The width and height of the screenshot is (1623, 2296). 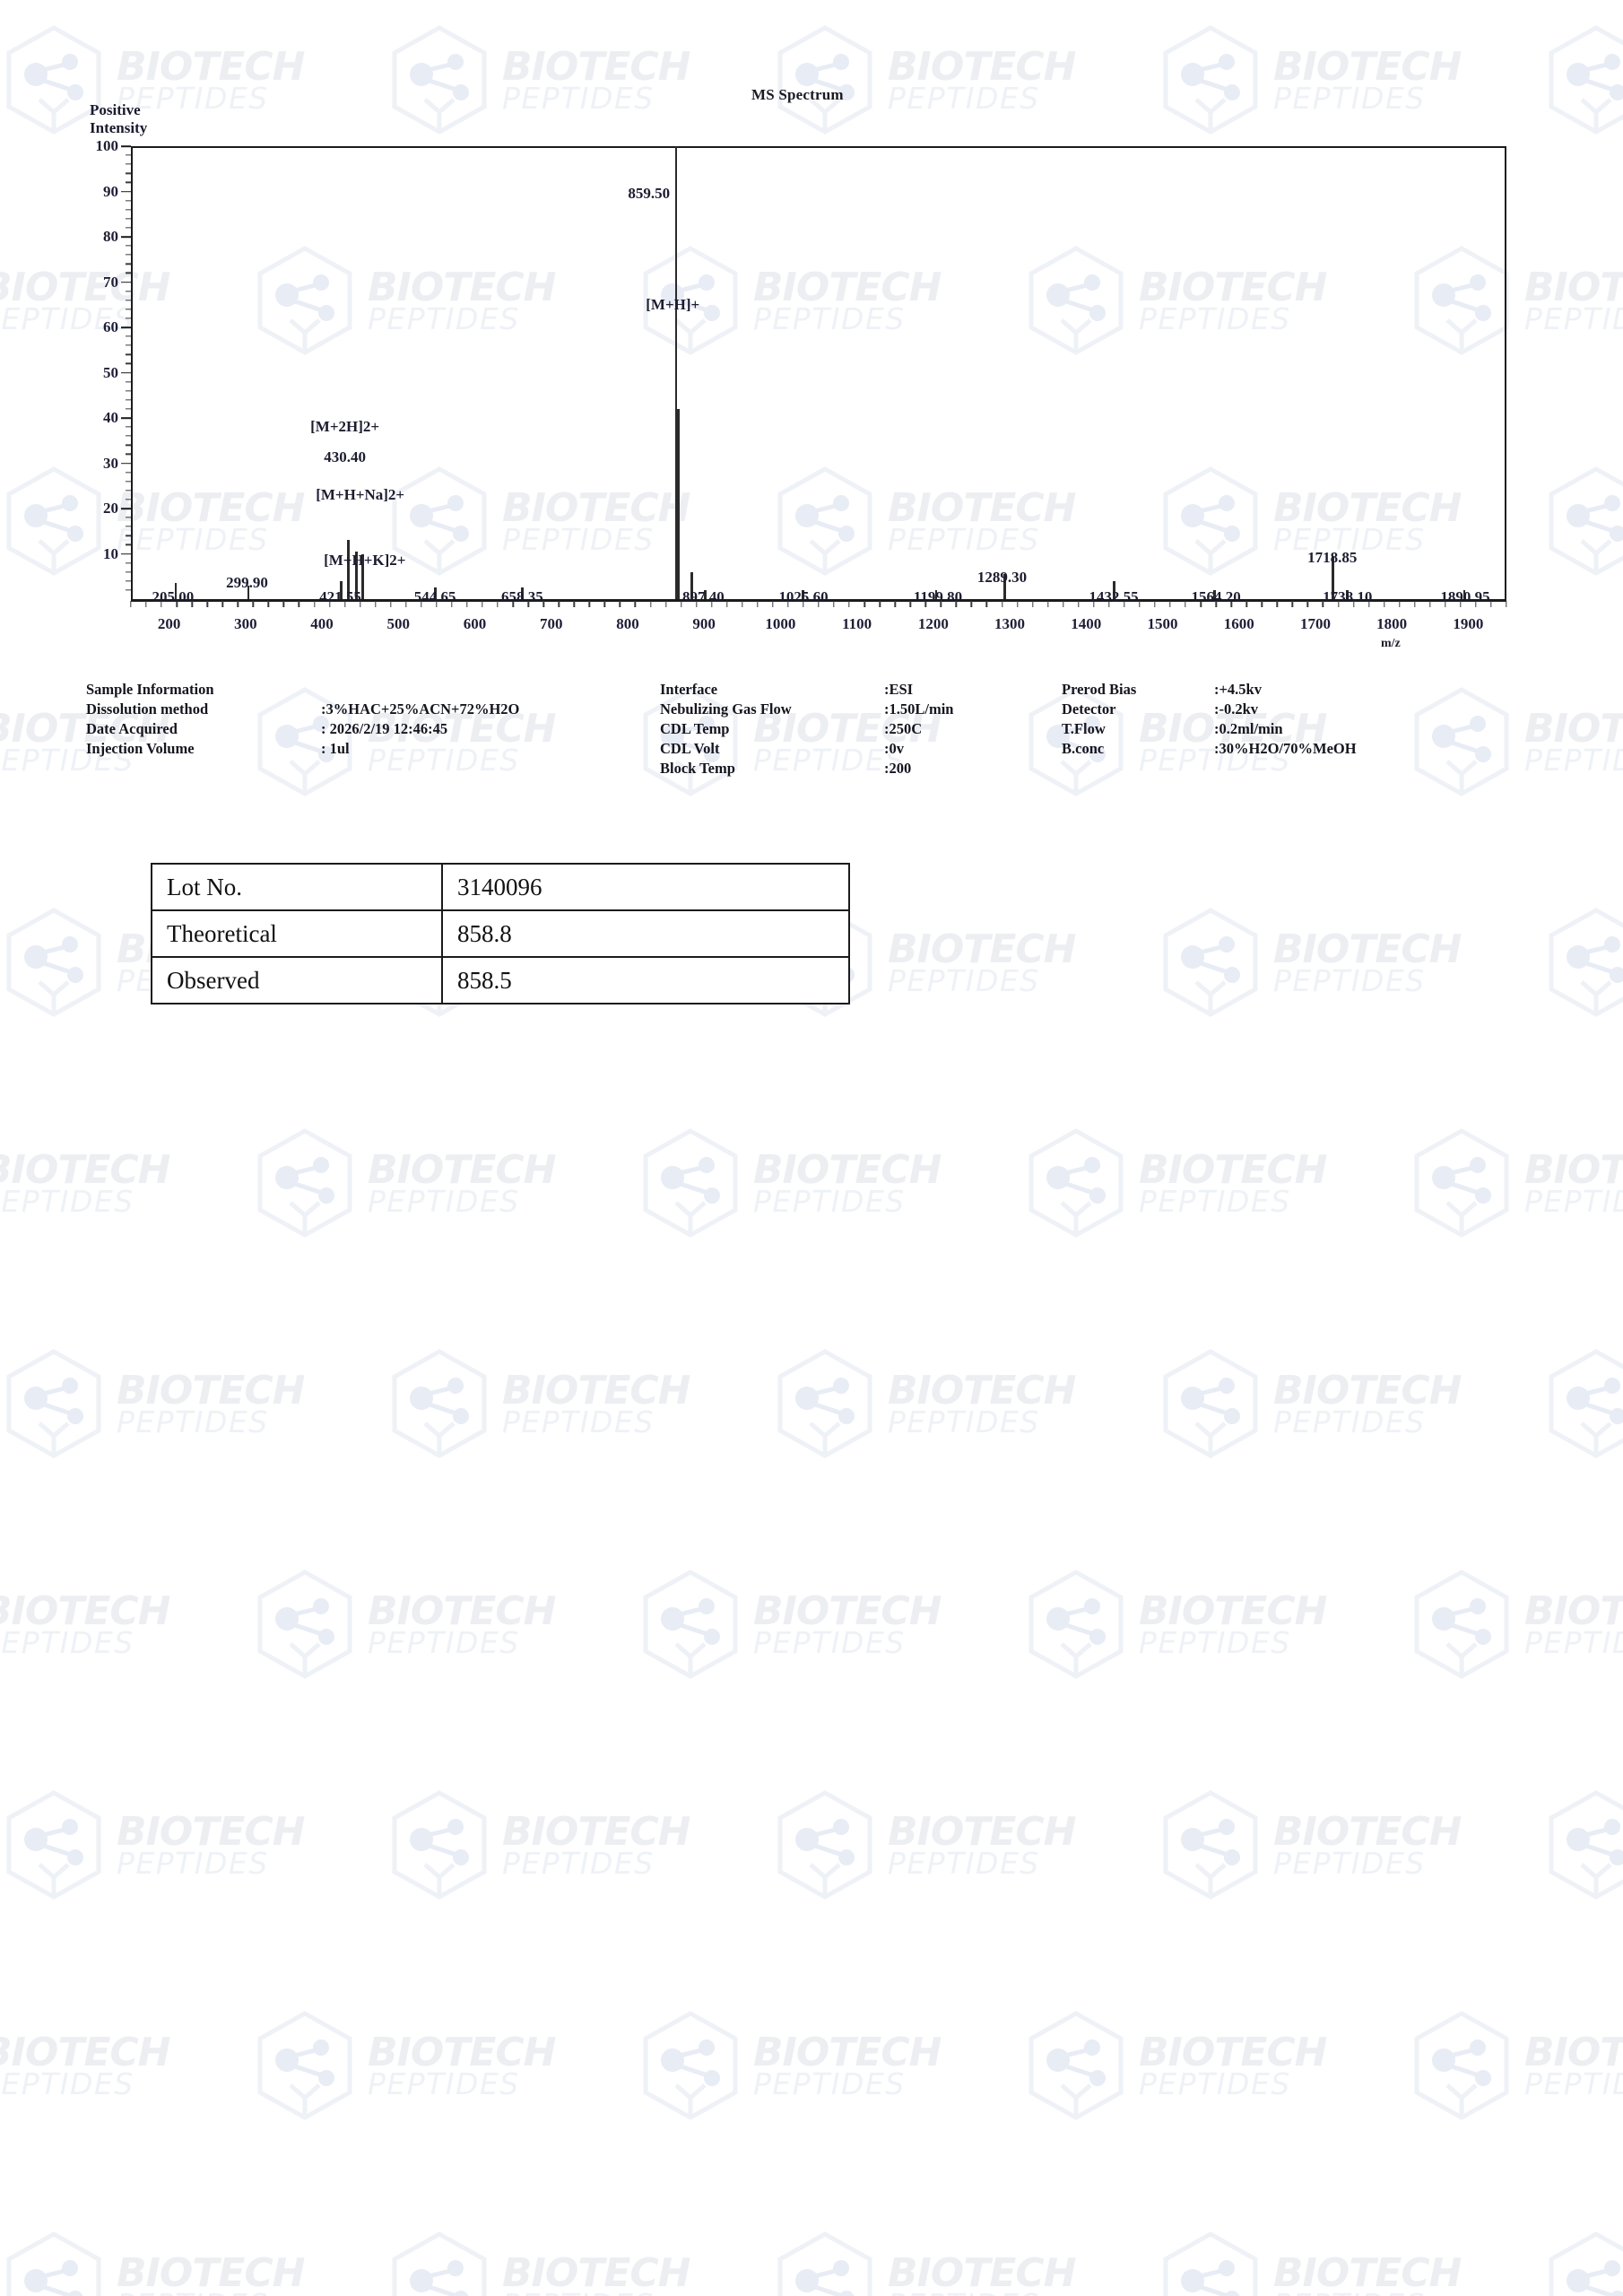 What do you see at coordinates (335, 748) in the screenshot?
I see `param-value: : 1ul` at bounding box center [335, 748].